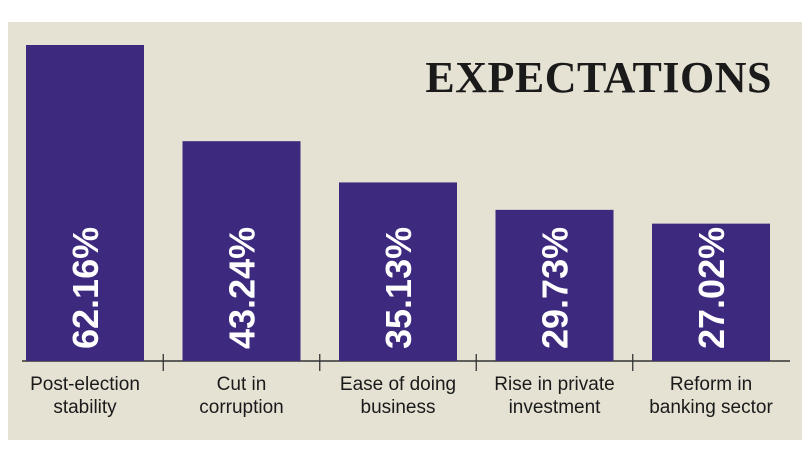  I want to click on category-label: Rise in private, so click(554, 384).